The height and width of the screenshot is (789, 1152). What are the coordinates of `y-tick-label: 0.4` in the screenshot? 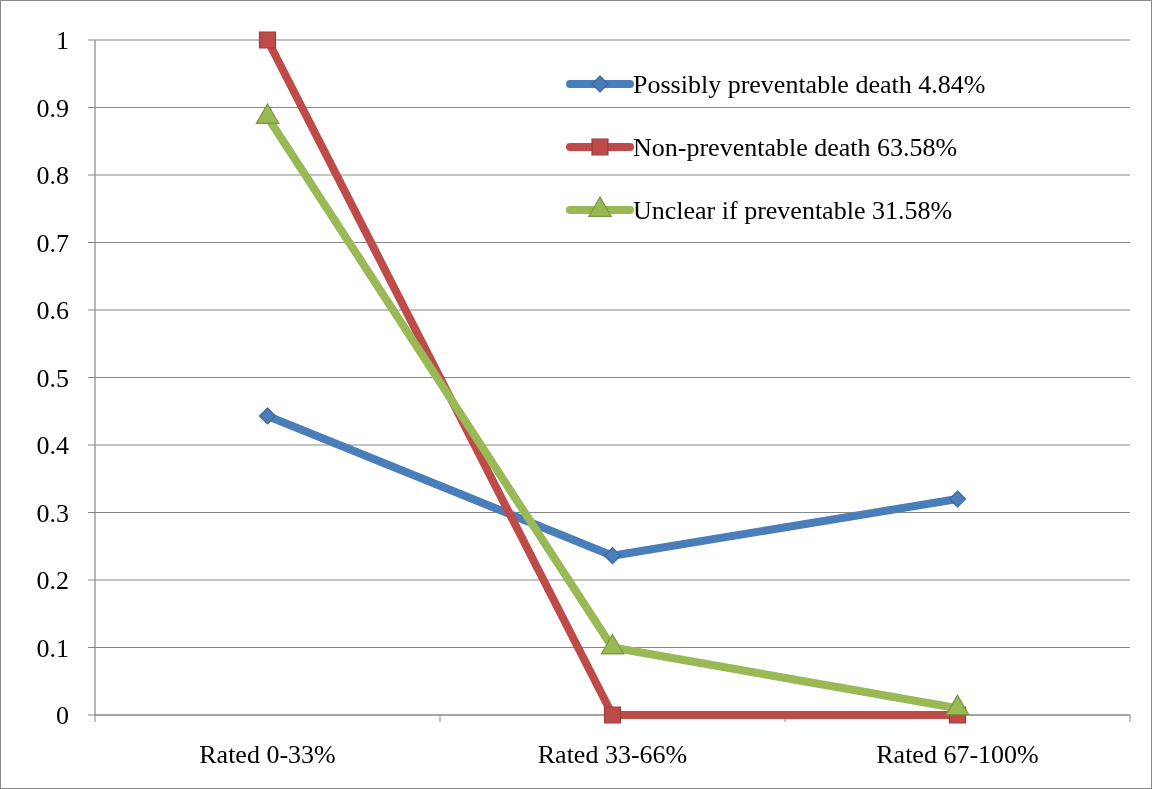 It's located at (52, 446).